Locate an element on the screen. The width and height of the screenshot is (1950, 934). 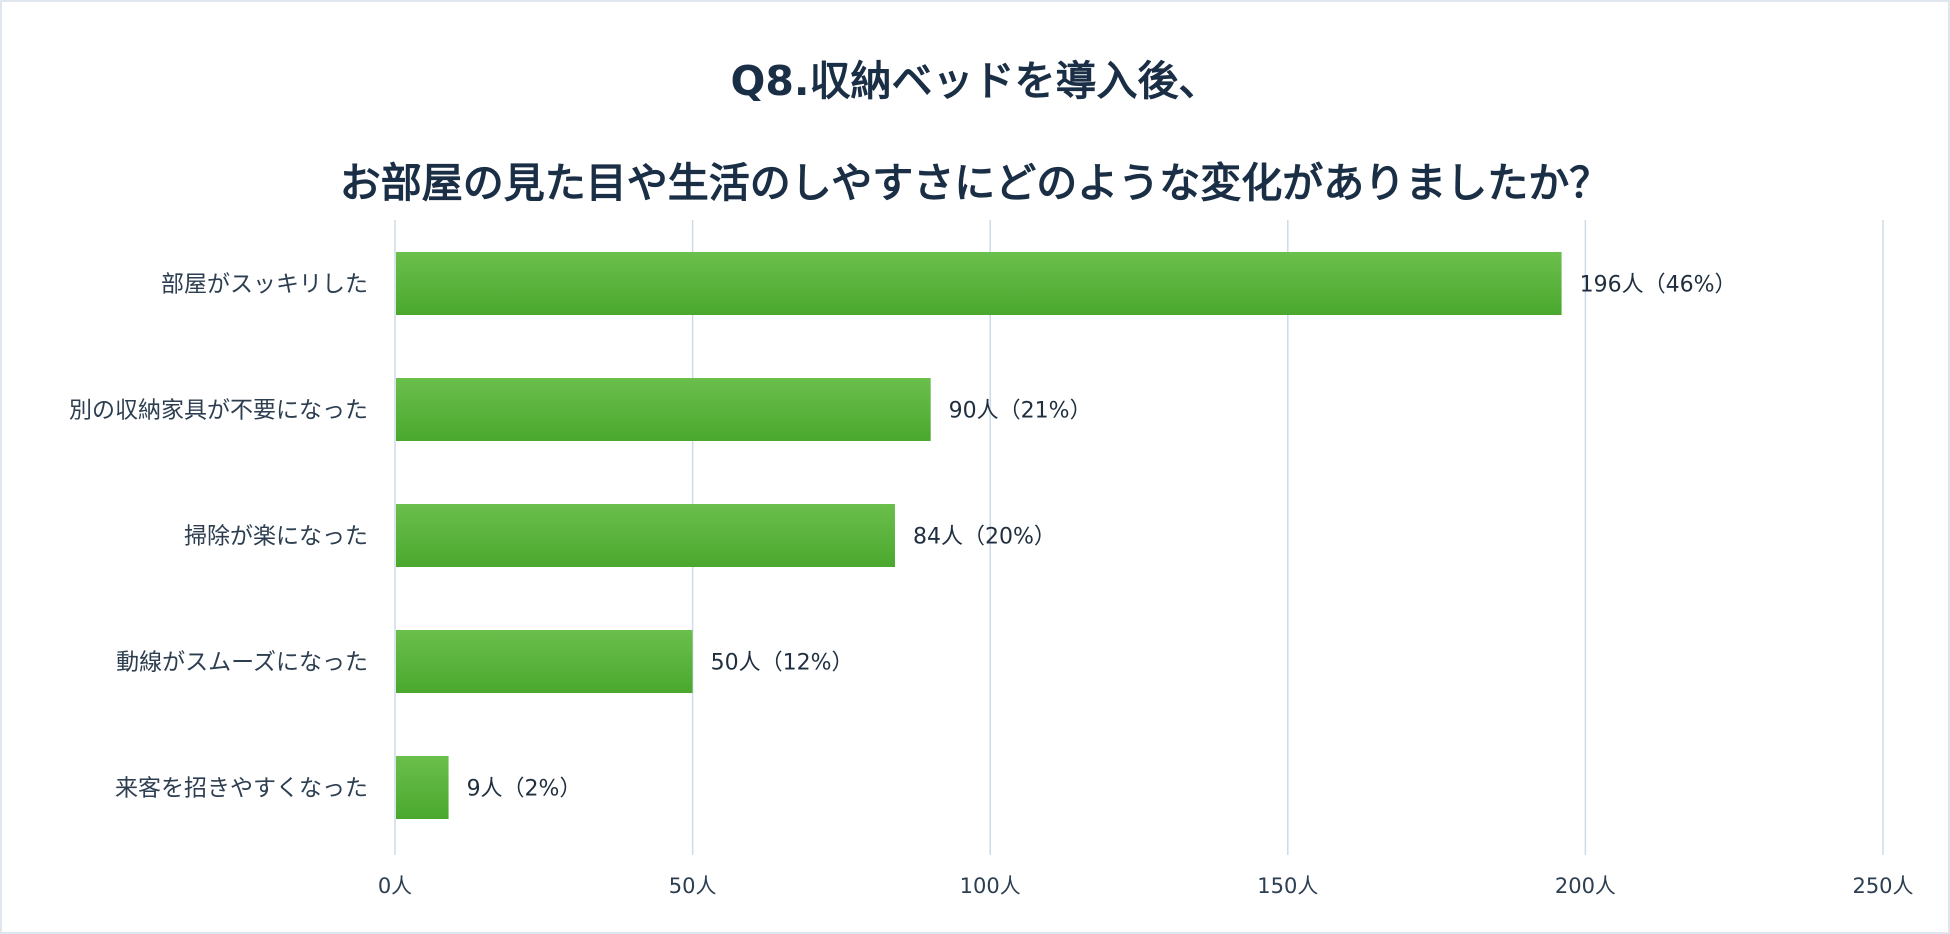
x-tick-label-250: 250人 is located at coordinates (1882, 886).